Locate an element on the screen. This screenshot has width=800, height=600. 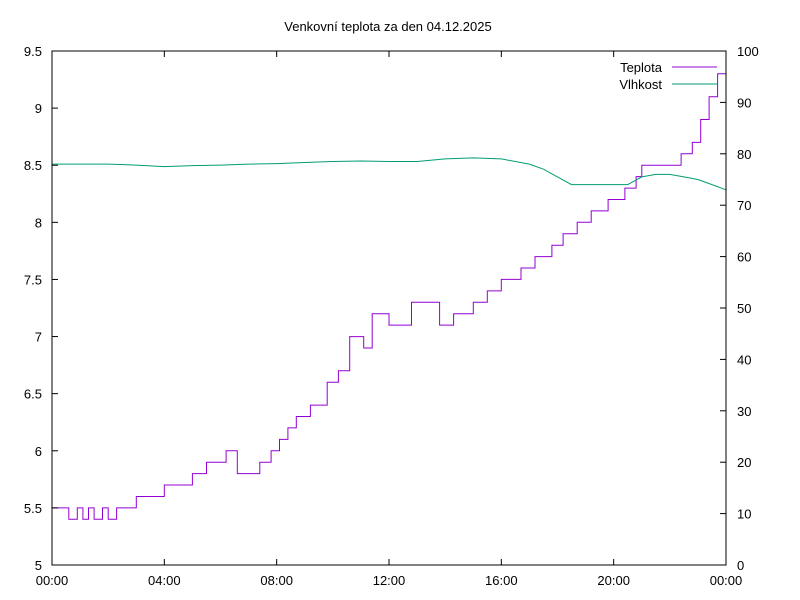
y-tick-label: 7.5 is located at coordinates (33, 279).